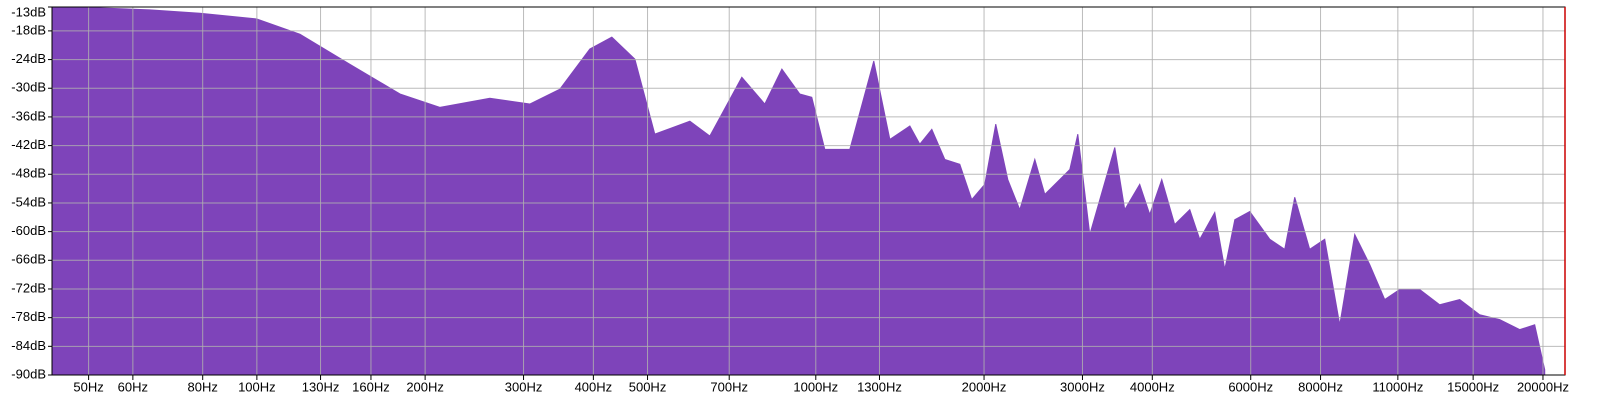 The image size is (1599, 417). What do you see at coordinates (203, 386) in the screenshot?
I see `x-tick-label: 80Hz` at bounding box center [203, 386].